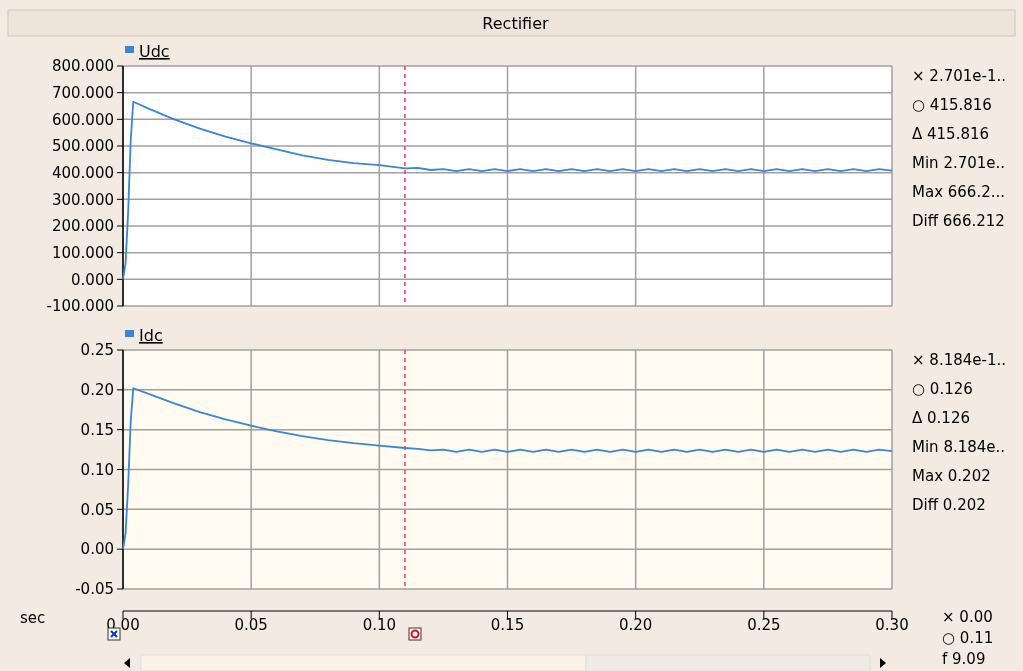 The width and height of the screenshot is (1023, 671). I want to click on text: Diff 0.202, so click(949, 505).